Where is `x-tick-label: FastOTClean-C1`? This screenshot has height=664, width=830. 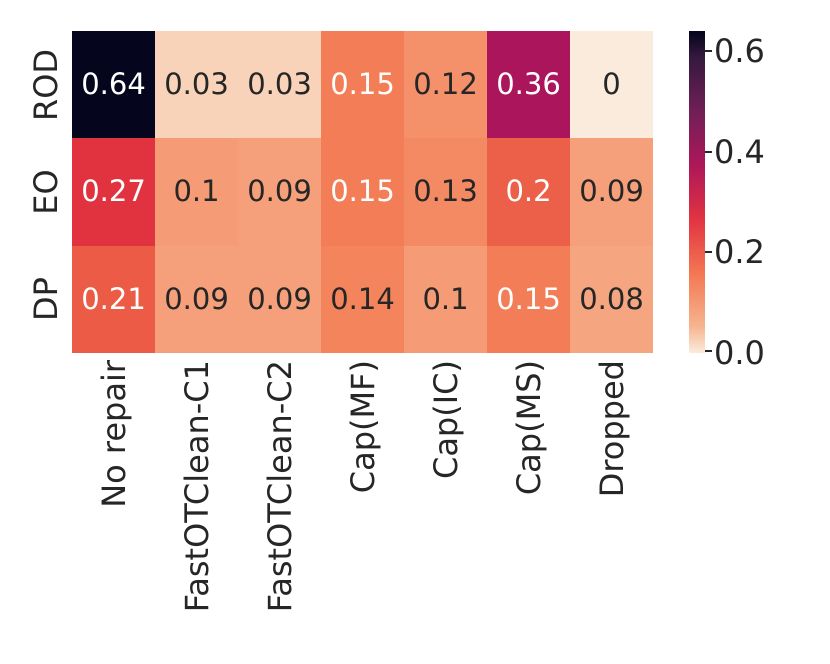 x-tick-label: FastOTClean-C1 is located at coordinates (196, 486).